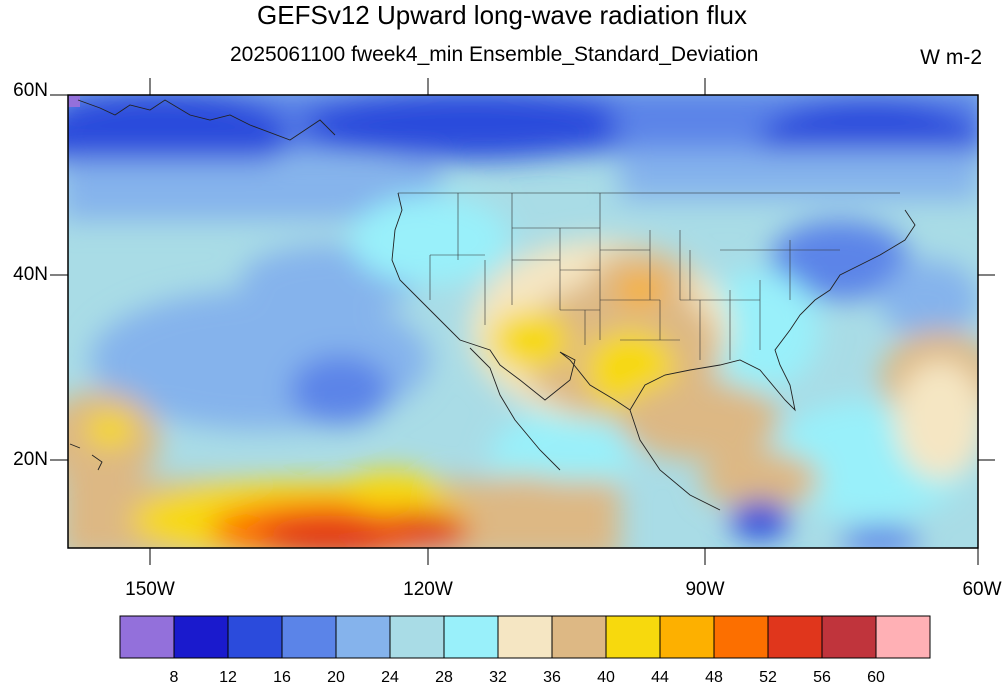  I want to click on colorbar-tick-label: 8, so click(174, 677).